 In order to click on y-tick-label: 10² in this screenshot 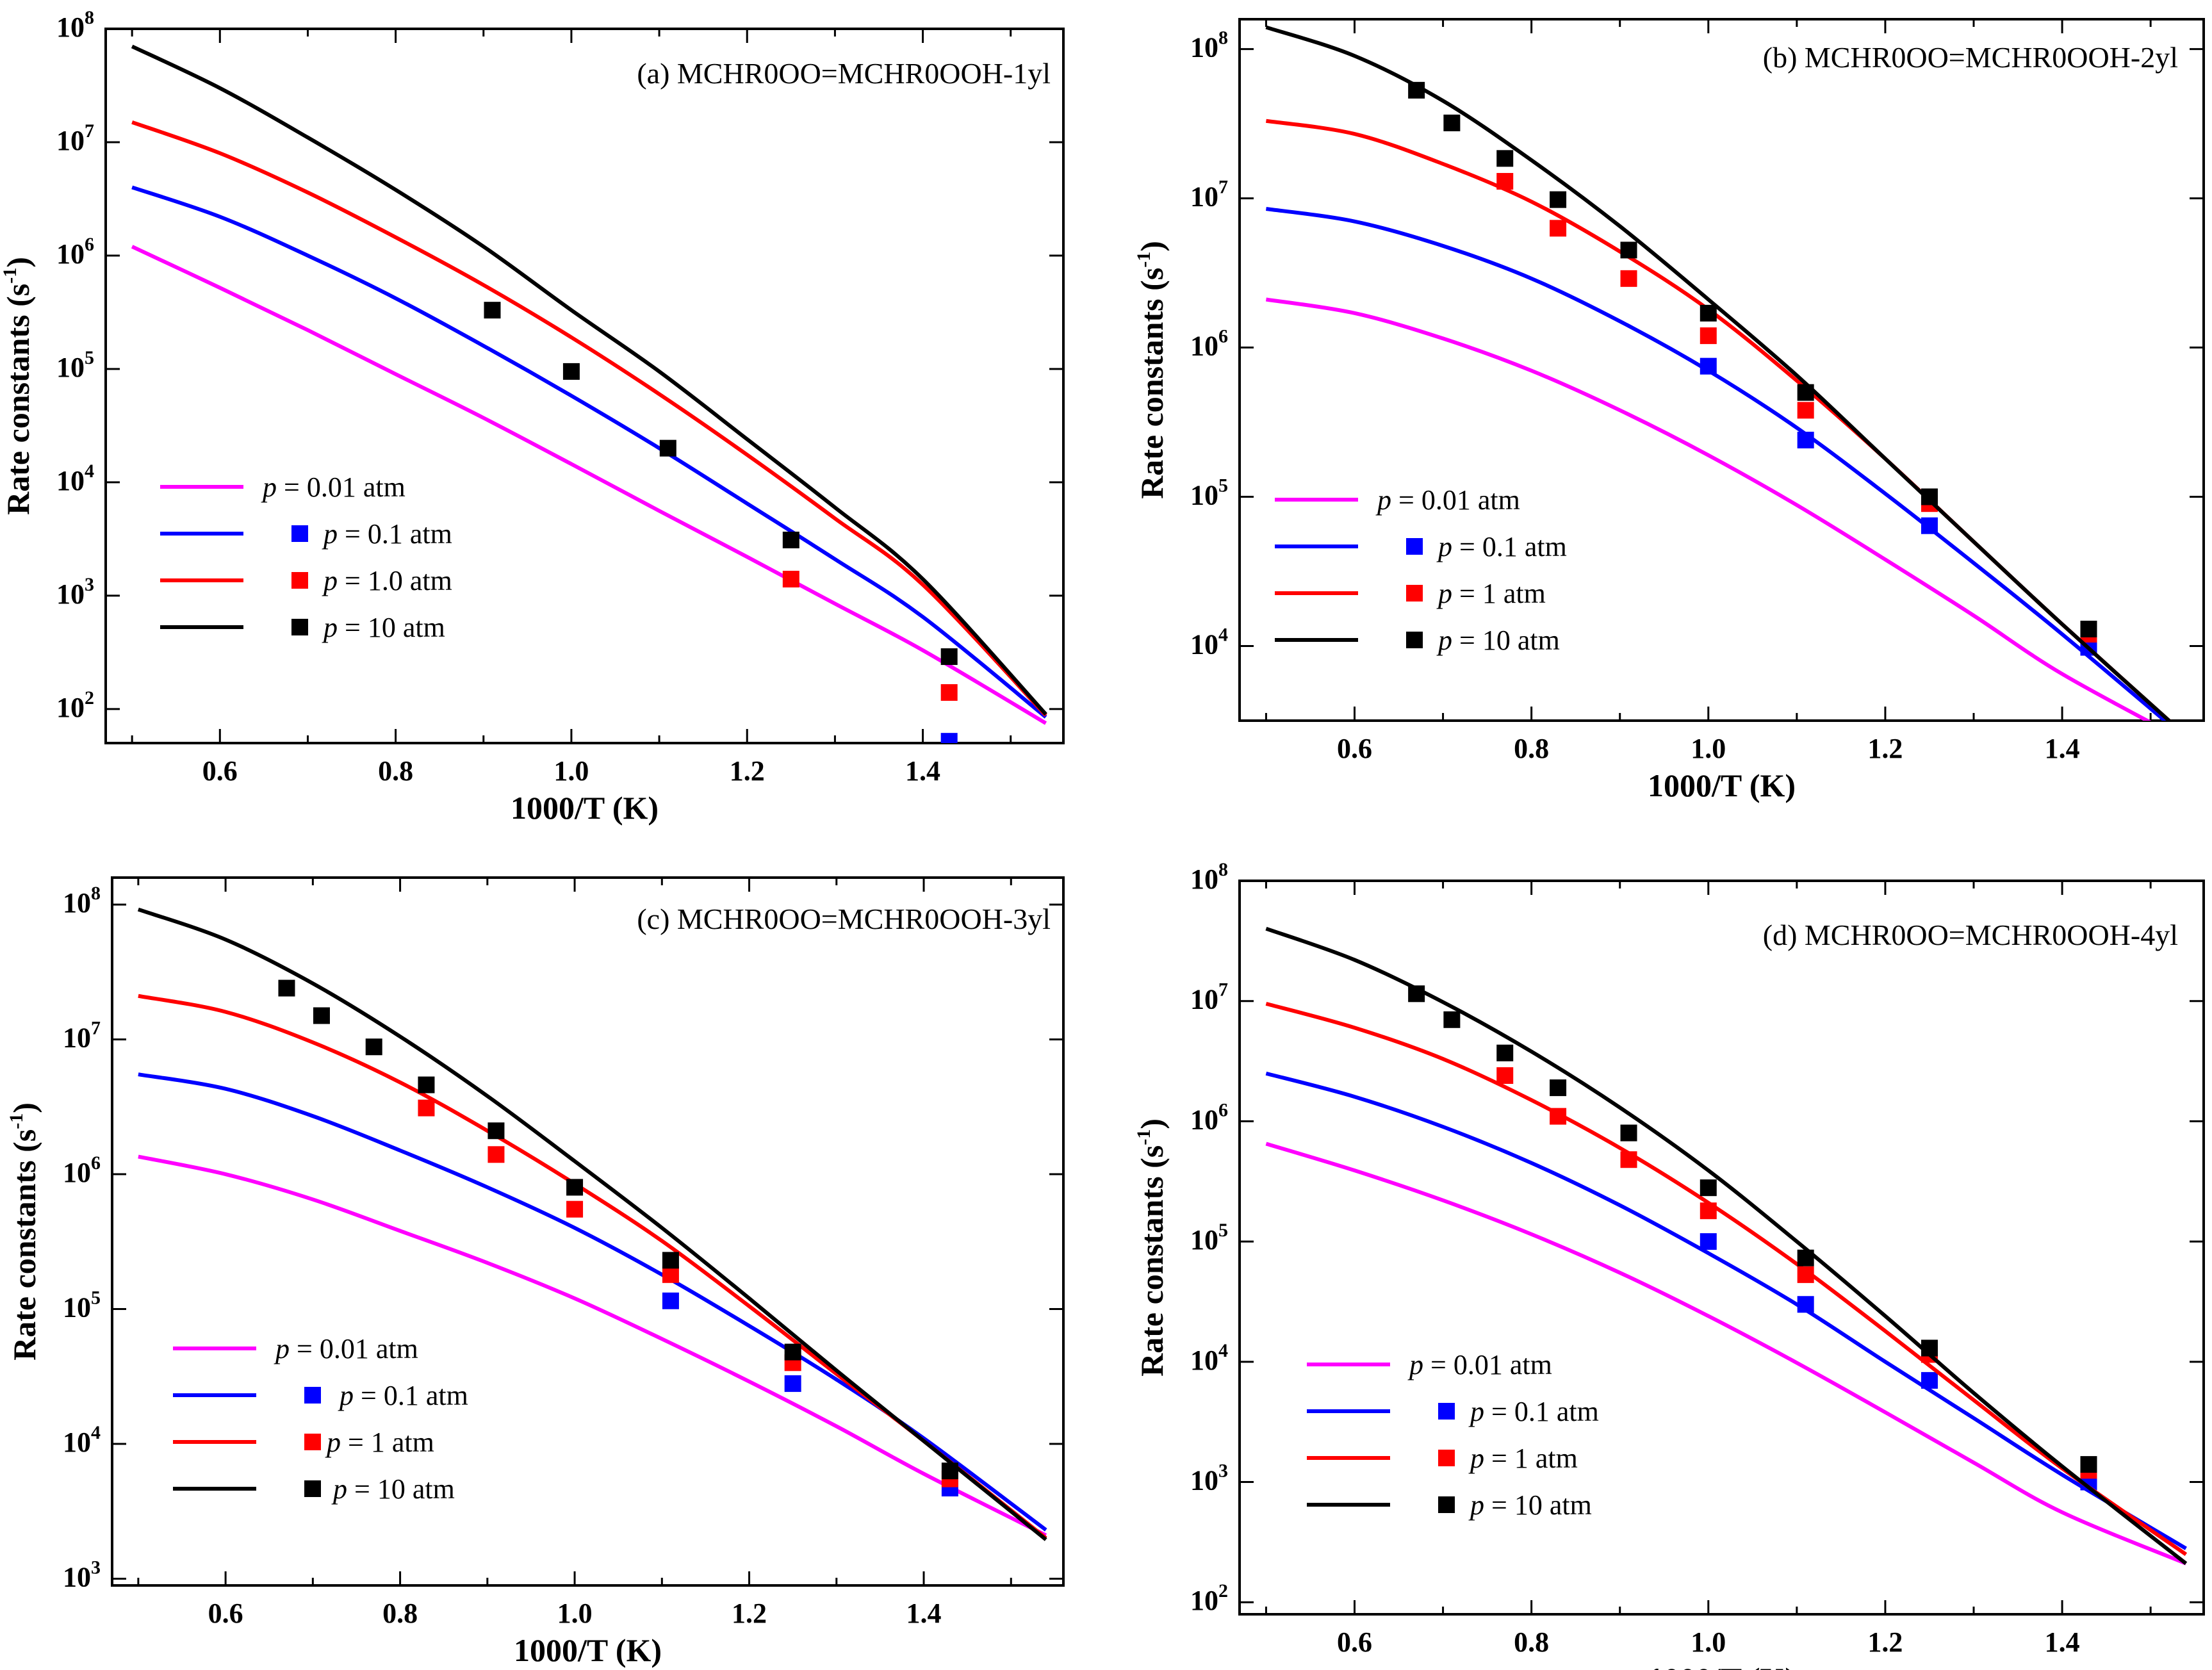, I will do `click(75, 705)`.